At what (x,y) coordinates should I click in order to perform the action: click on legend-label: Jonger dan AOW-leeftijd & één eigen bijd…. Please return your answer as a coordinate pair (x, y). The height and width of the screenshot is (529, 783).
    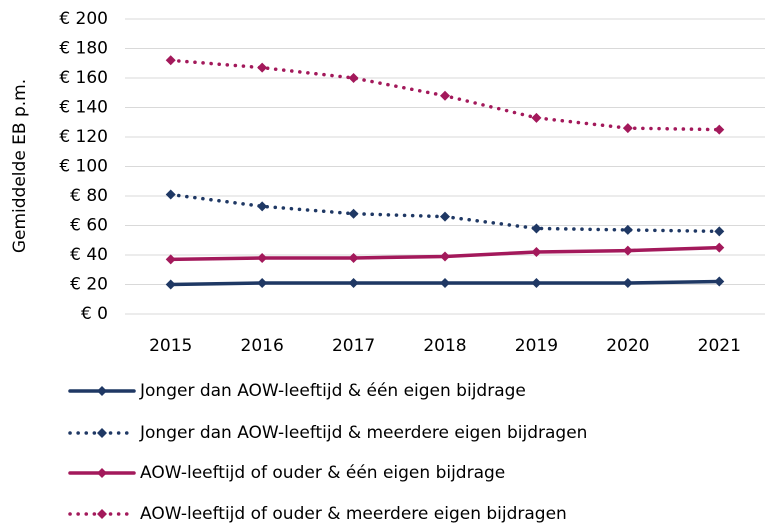
    Looking at the image, I should click on (332, 391).